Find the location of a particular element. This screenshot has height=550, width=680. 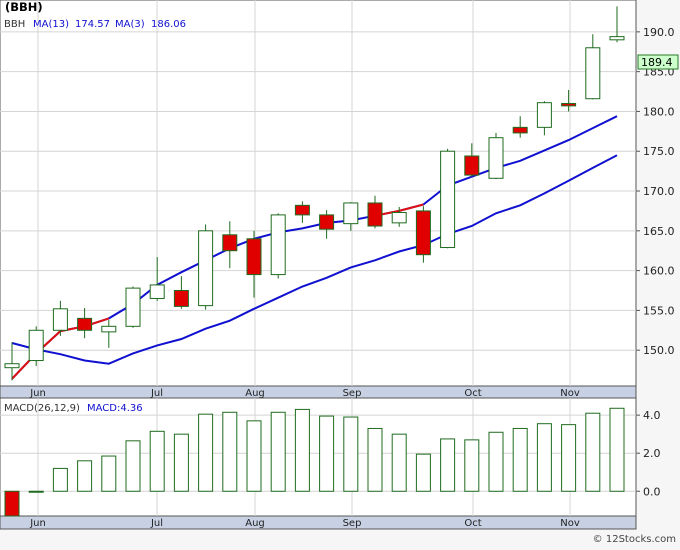

price-x-tick-label: Oct is located at coordinates (472, 393).